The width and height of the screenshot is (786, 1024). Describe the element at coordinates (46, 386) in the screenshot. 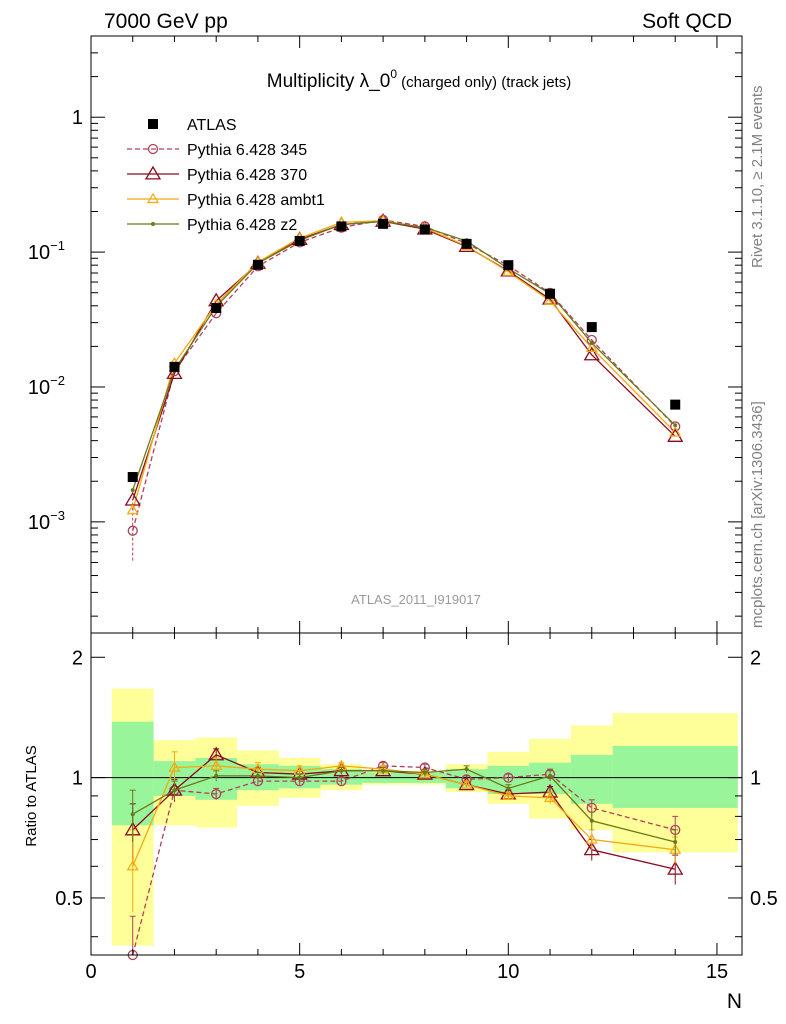

I see `y-tick-label: 10⁻²` at that location.